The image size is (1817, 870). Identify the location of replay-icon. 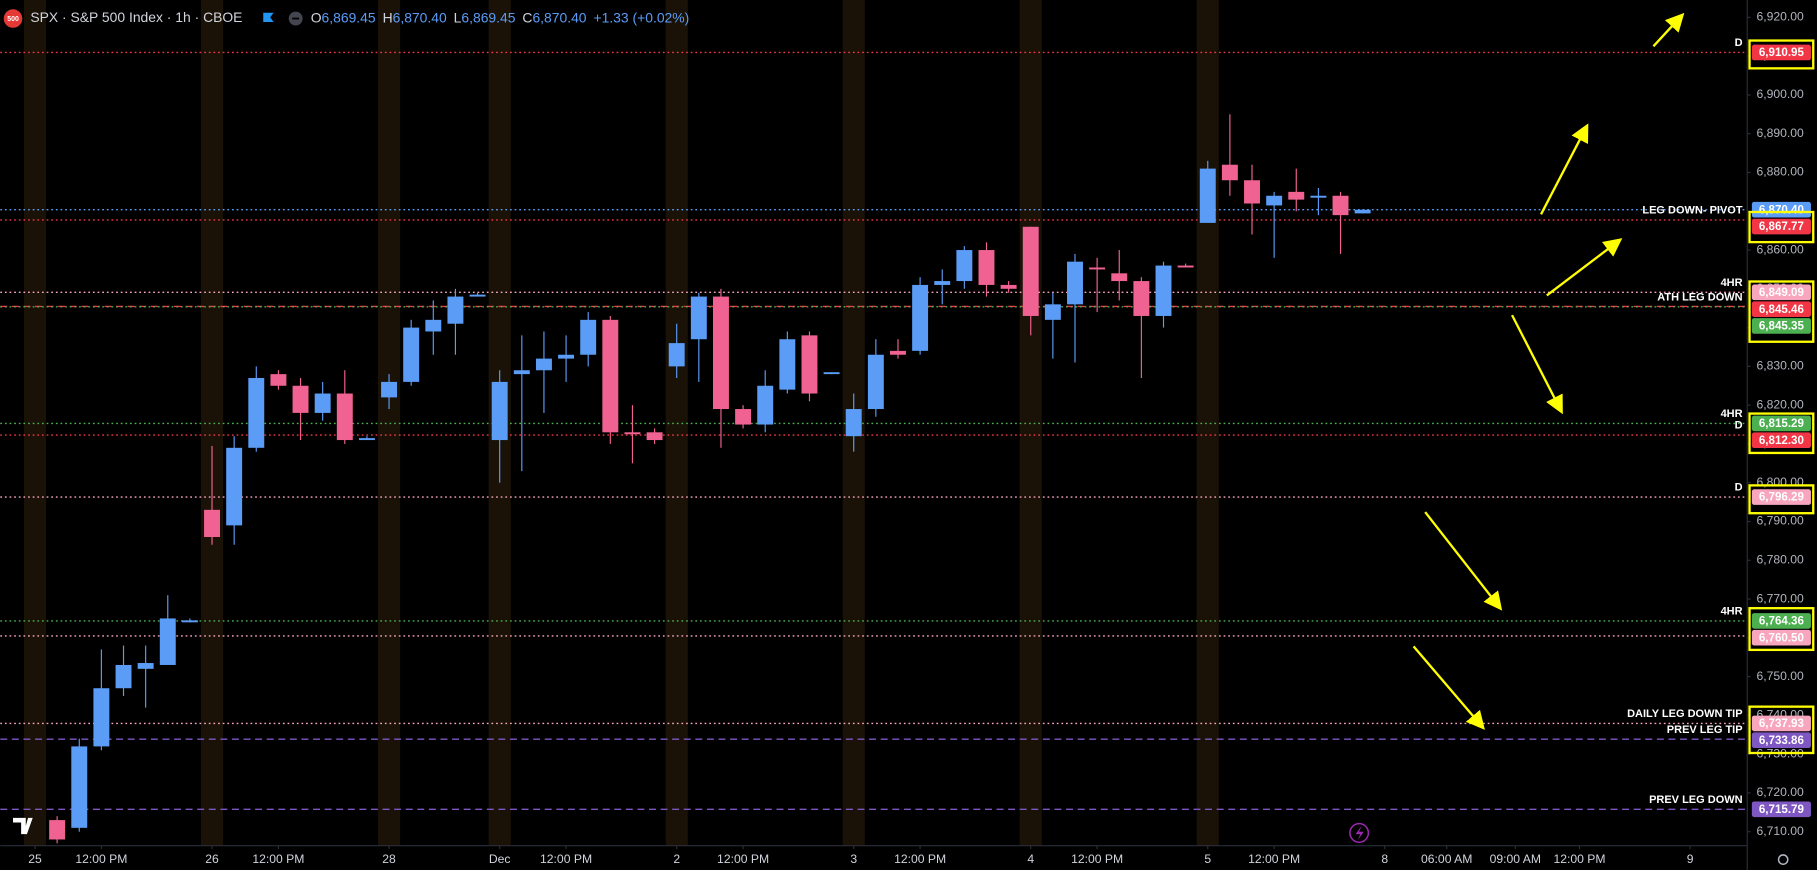
(1359, 832).